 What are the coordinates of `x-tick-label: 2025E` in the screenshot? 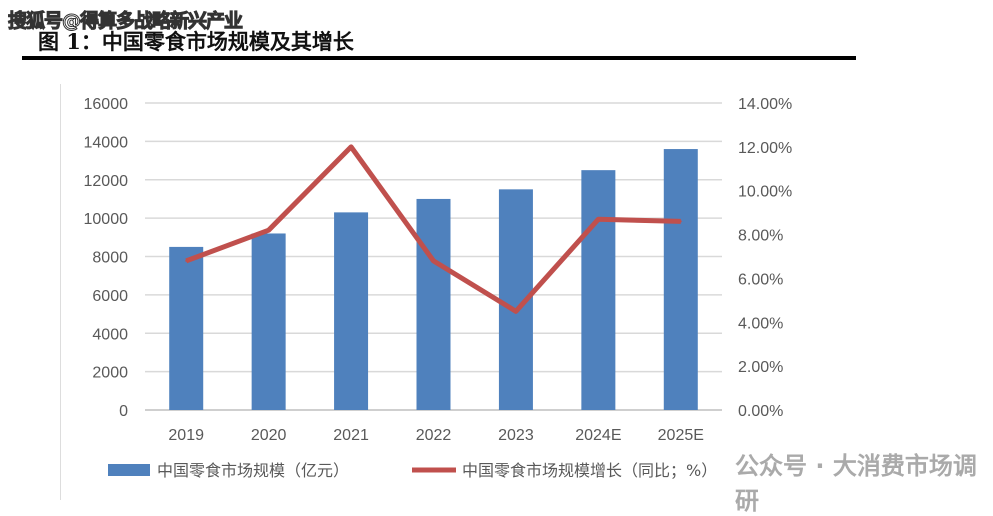 It's located at (681, 435).